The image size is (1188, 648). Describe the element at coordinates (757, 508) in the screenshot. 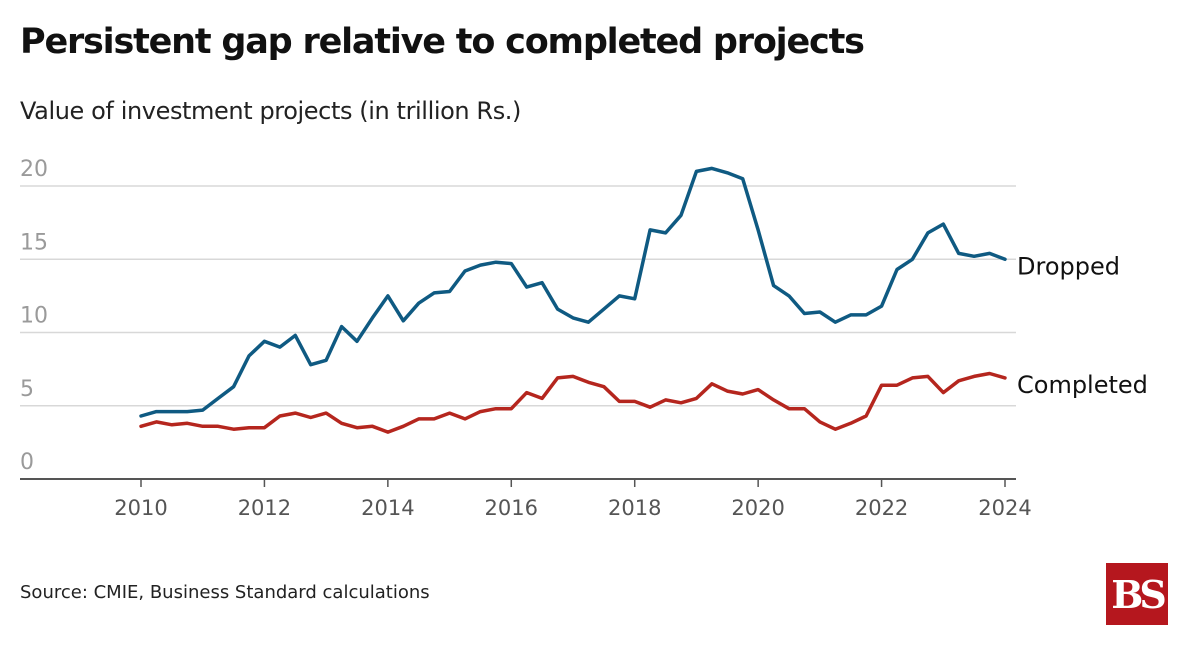

I see `x-tick-label-2020: 2020` at that location.